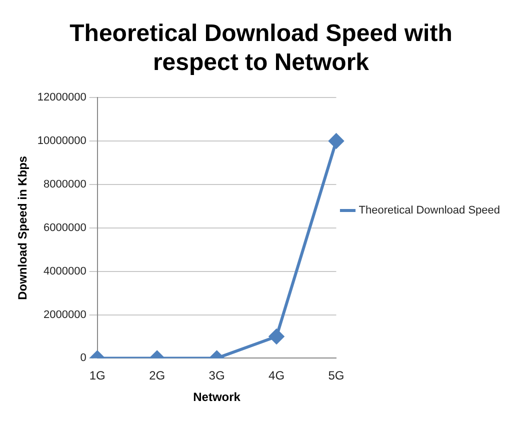  I want to click on y-tick-label: 6000000, so click(65, 228).